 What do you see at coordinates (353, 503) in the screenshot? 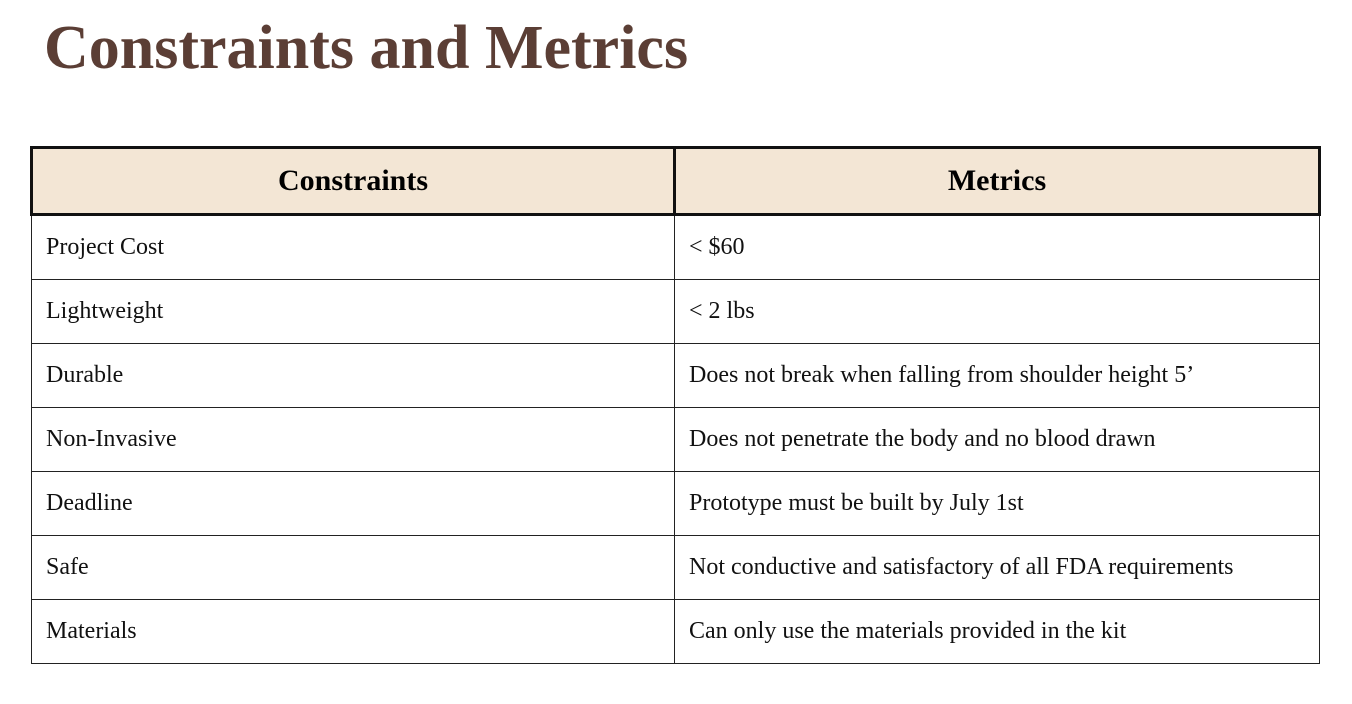
I see `constraint-cell: Deadline` at bounding box center [353, 503].